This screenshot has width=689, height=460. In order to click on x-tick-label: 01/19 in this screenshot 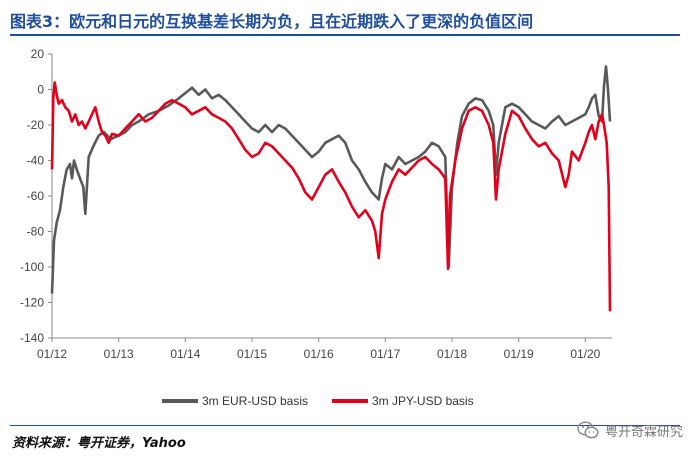, I will do `click(519, 354)`.